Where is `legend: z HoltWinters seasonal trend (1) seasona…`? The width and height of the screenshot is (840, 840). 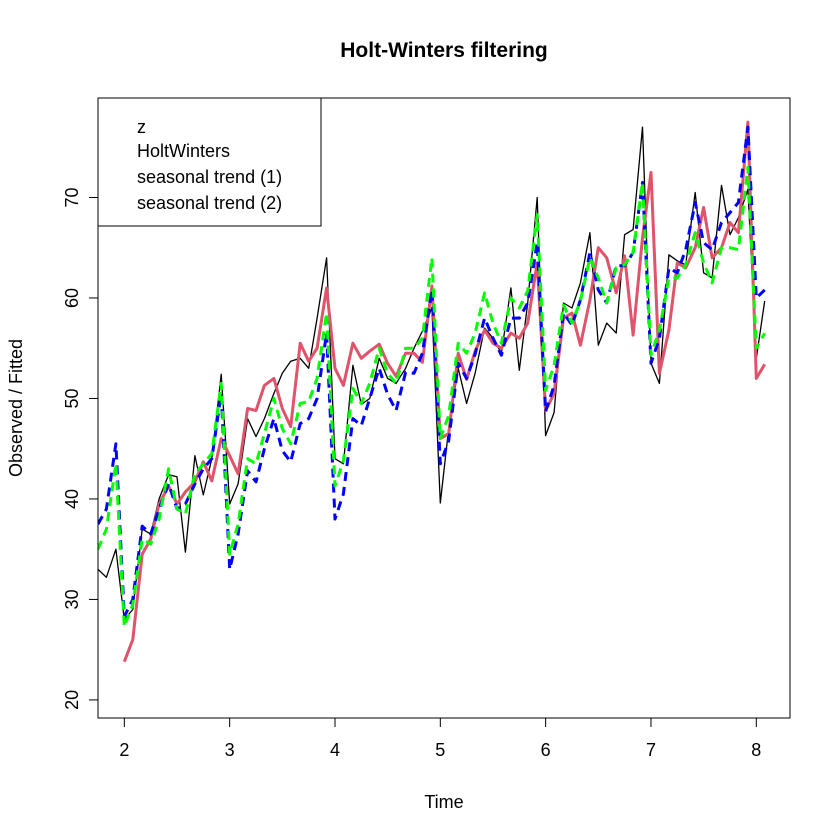
legend: z HoltWinters seasonal trend (1) seasona… is located at coordinates (209, 162).